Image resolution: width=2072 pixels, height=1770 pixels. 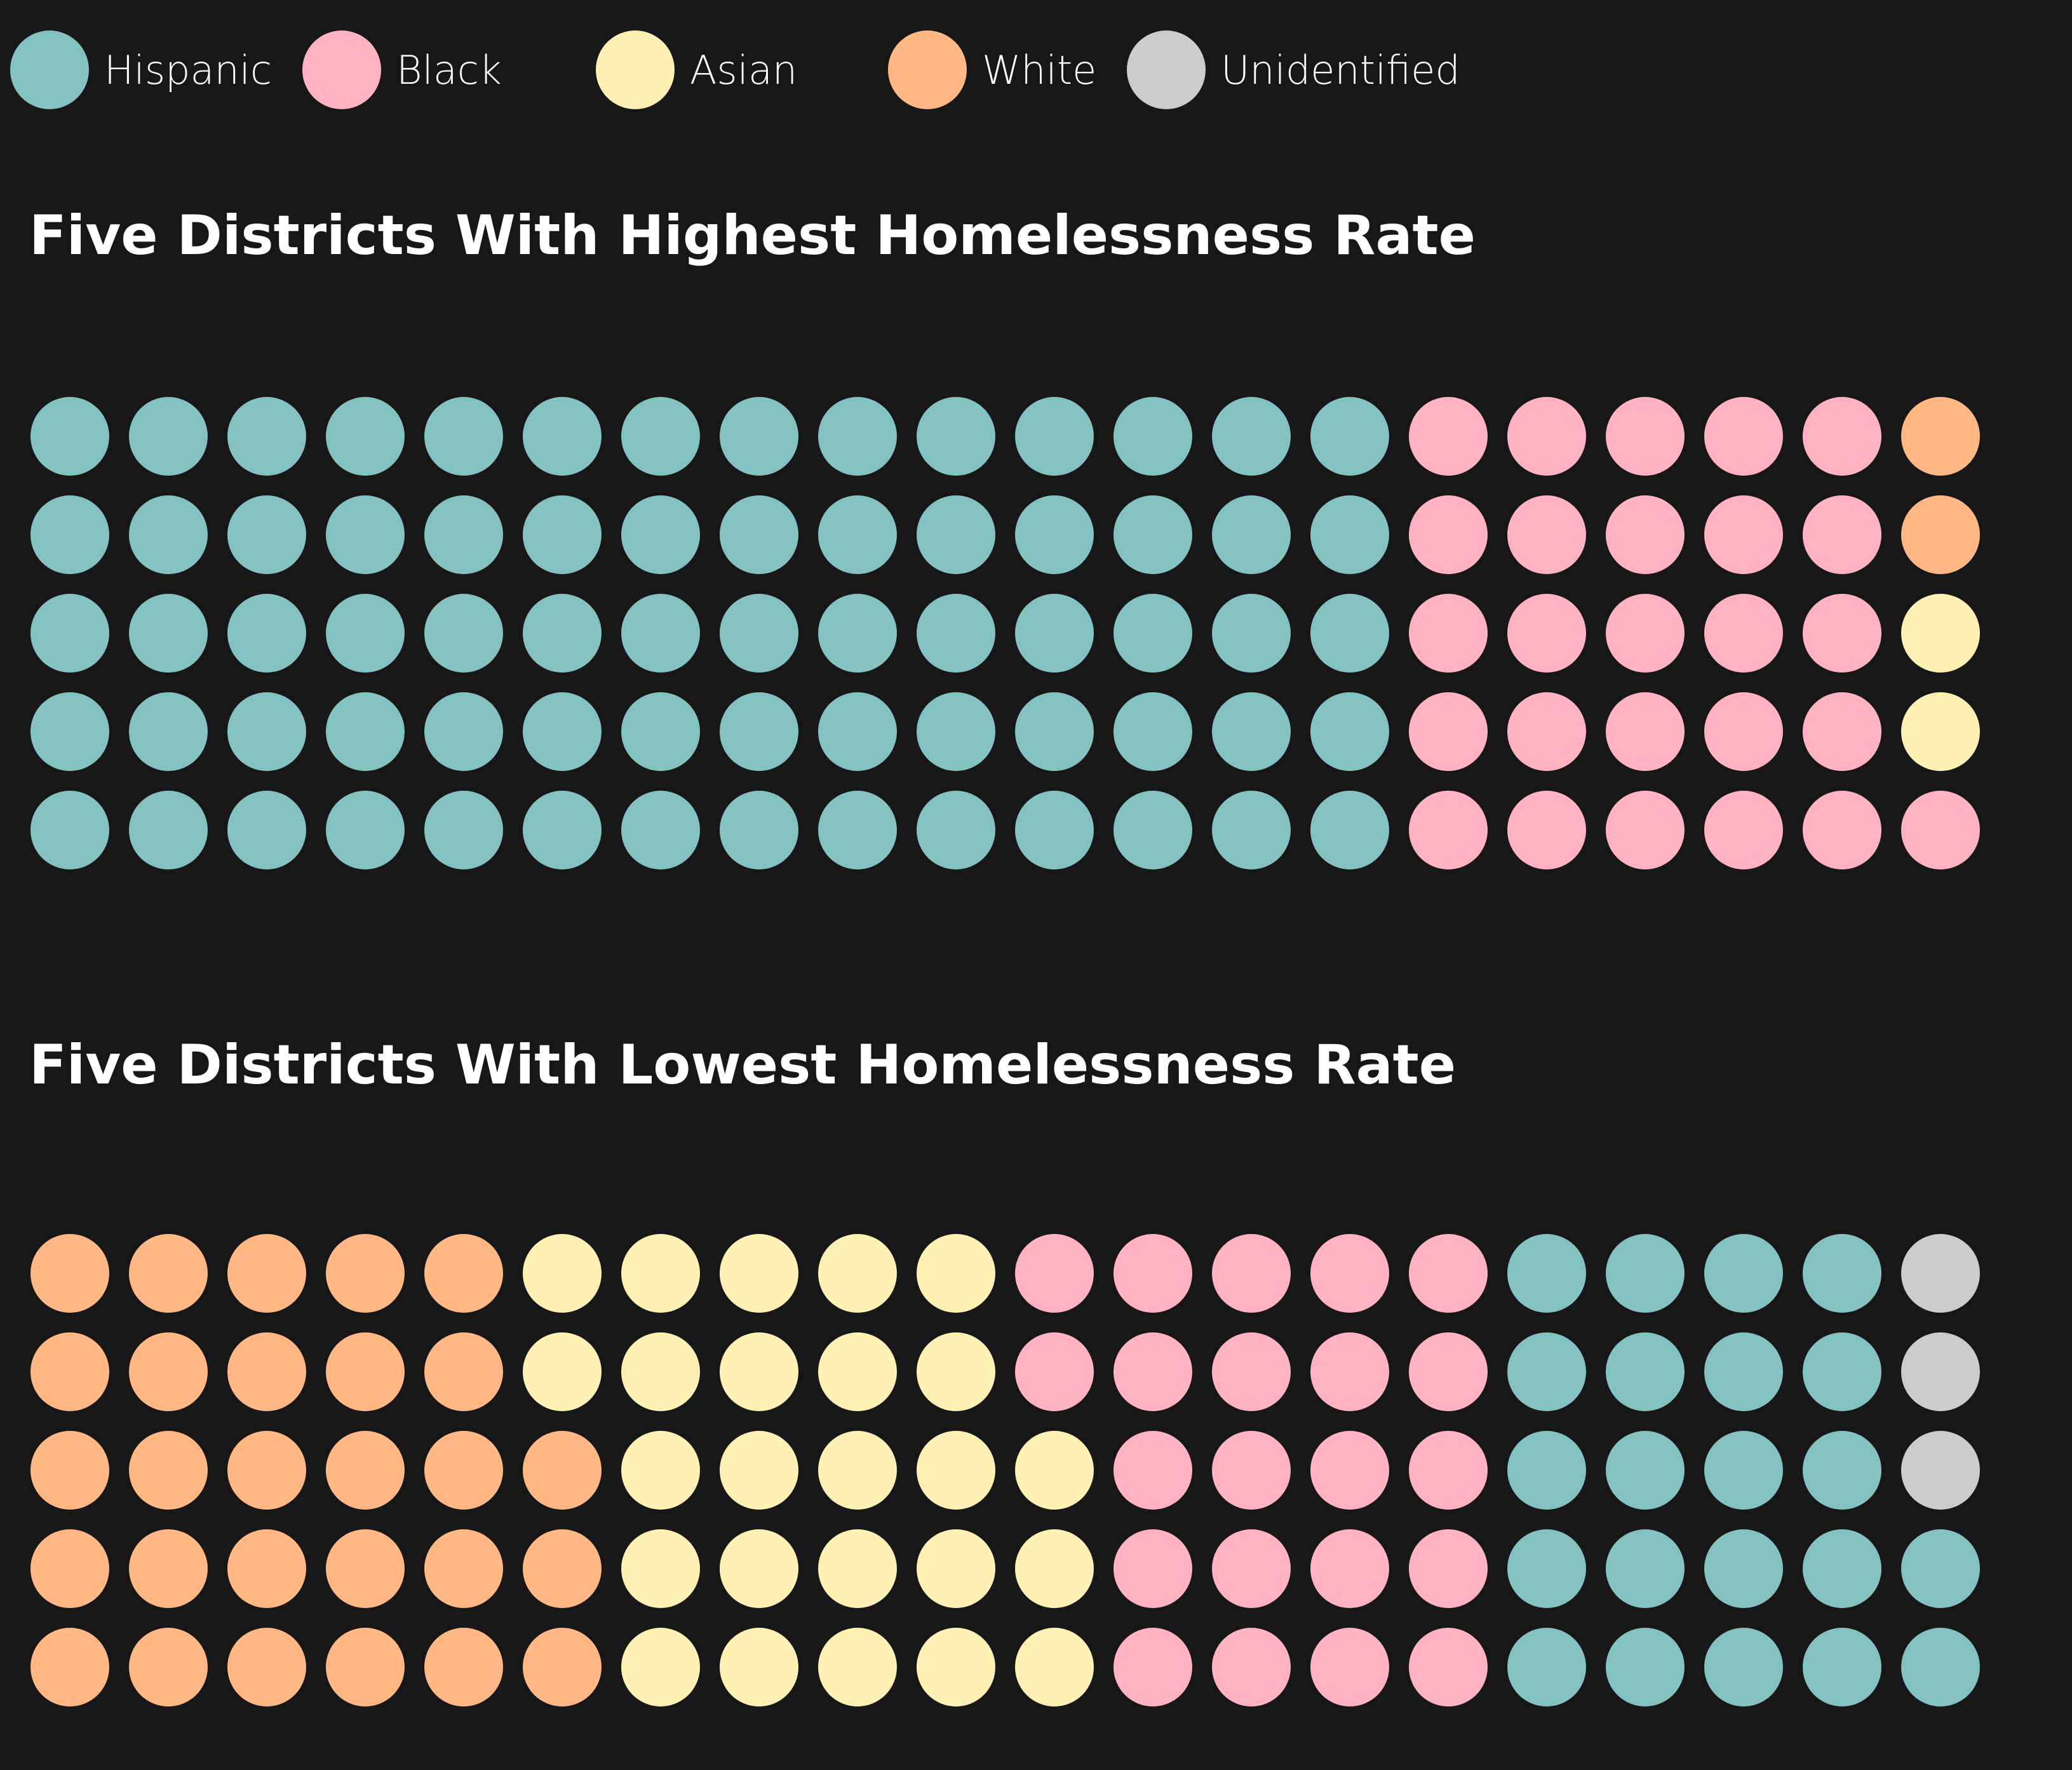 What do you see at coordinates (1039, 70) in the screenshot?
I see `legend-label-white: White` at bounding box center [1039, 70].